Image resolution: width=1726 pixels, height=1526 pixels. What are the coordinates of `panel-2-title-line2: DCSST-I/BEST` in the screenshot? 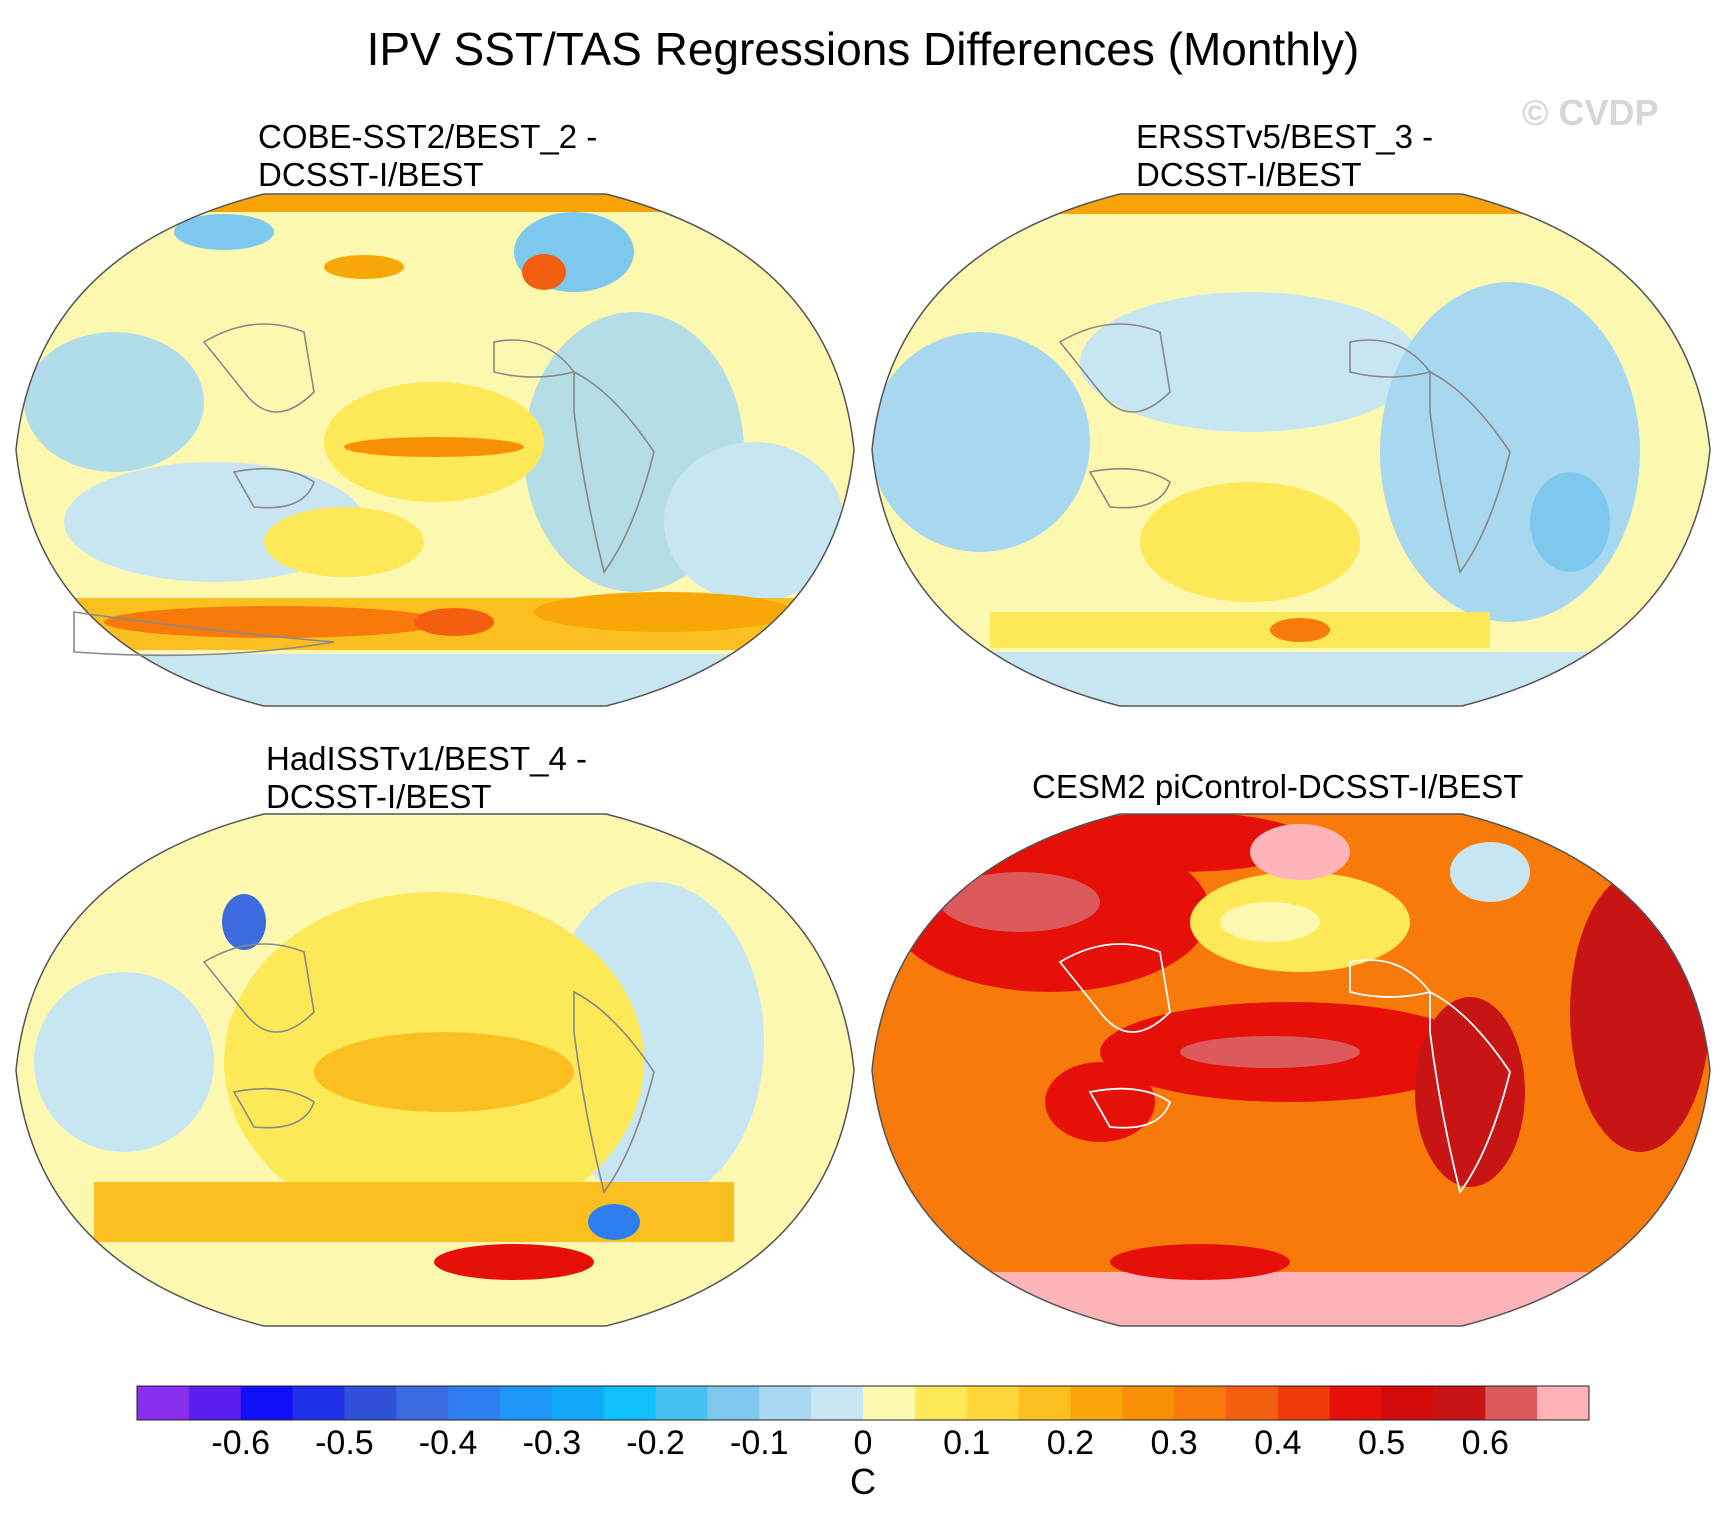 It's located at (1249, 174).